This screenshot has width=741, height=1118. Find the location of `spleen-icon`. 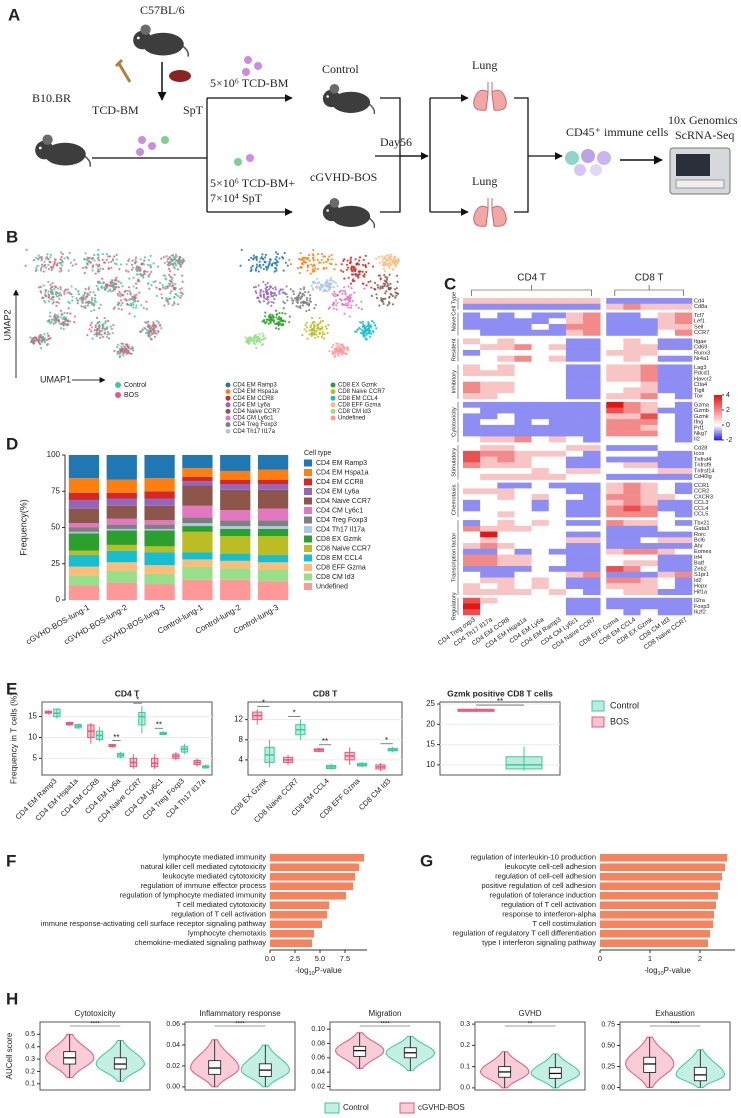

spleen-icon is located at coordinates (180, 76).